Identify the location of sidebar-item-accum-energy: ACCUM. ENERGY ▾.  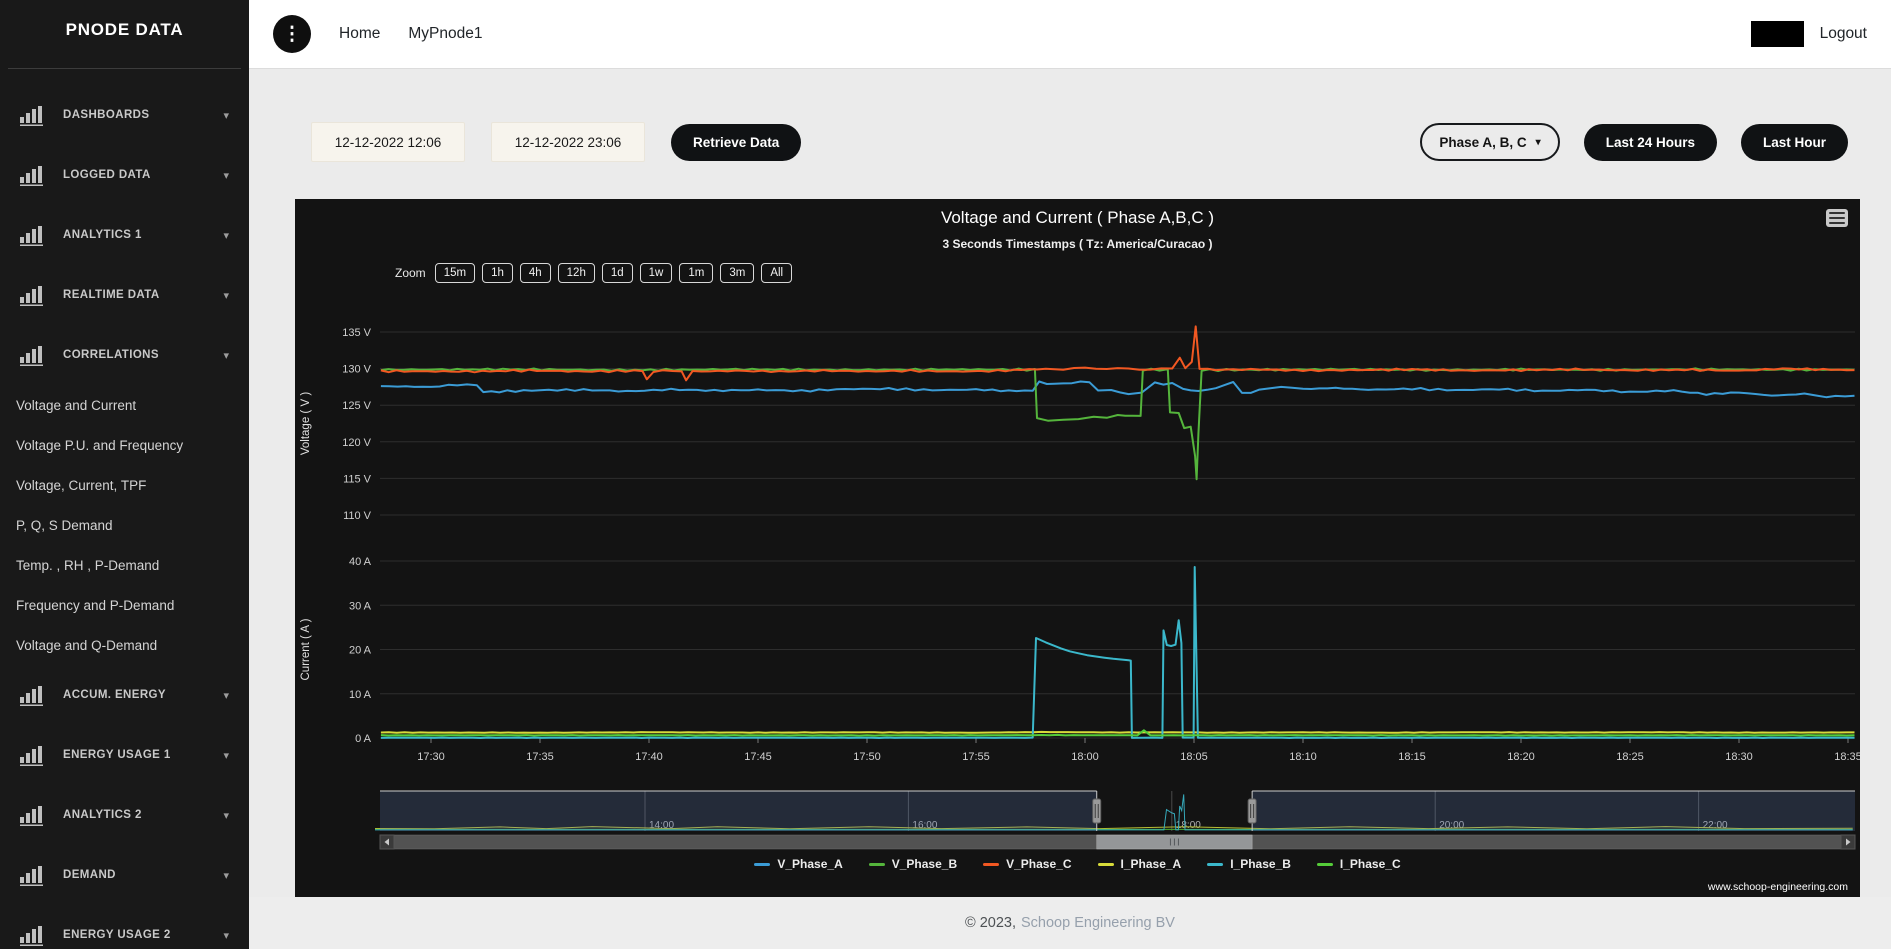
(124, 695).